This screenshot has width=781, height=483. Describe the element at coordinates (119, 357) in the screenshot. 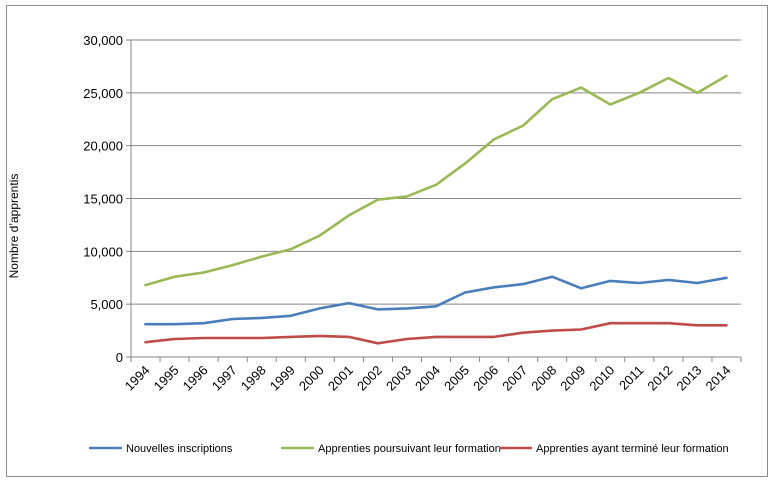

I see `y-tick-label: 0` at that location.